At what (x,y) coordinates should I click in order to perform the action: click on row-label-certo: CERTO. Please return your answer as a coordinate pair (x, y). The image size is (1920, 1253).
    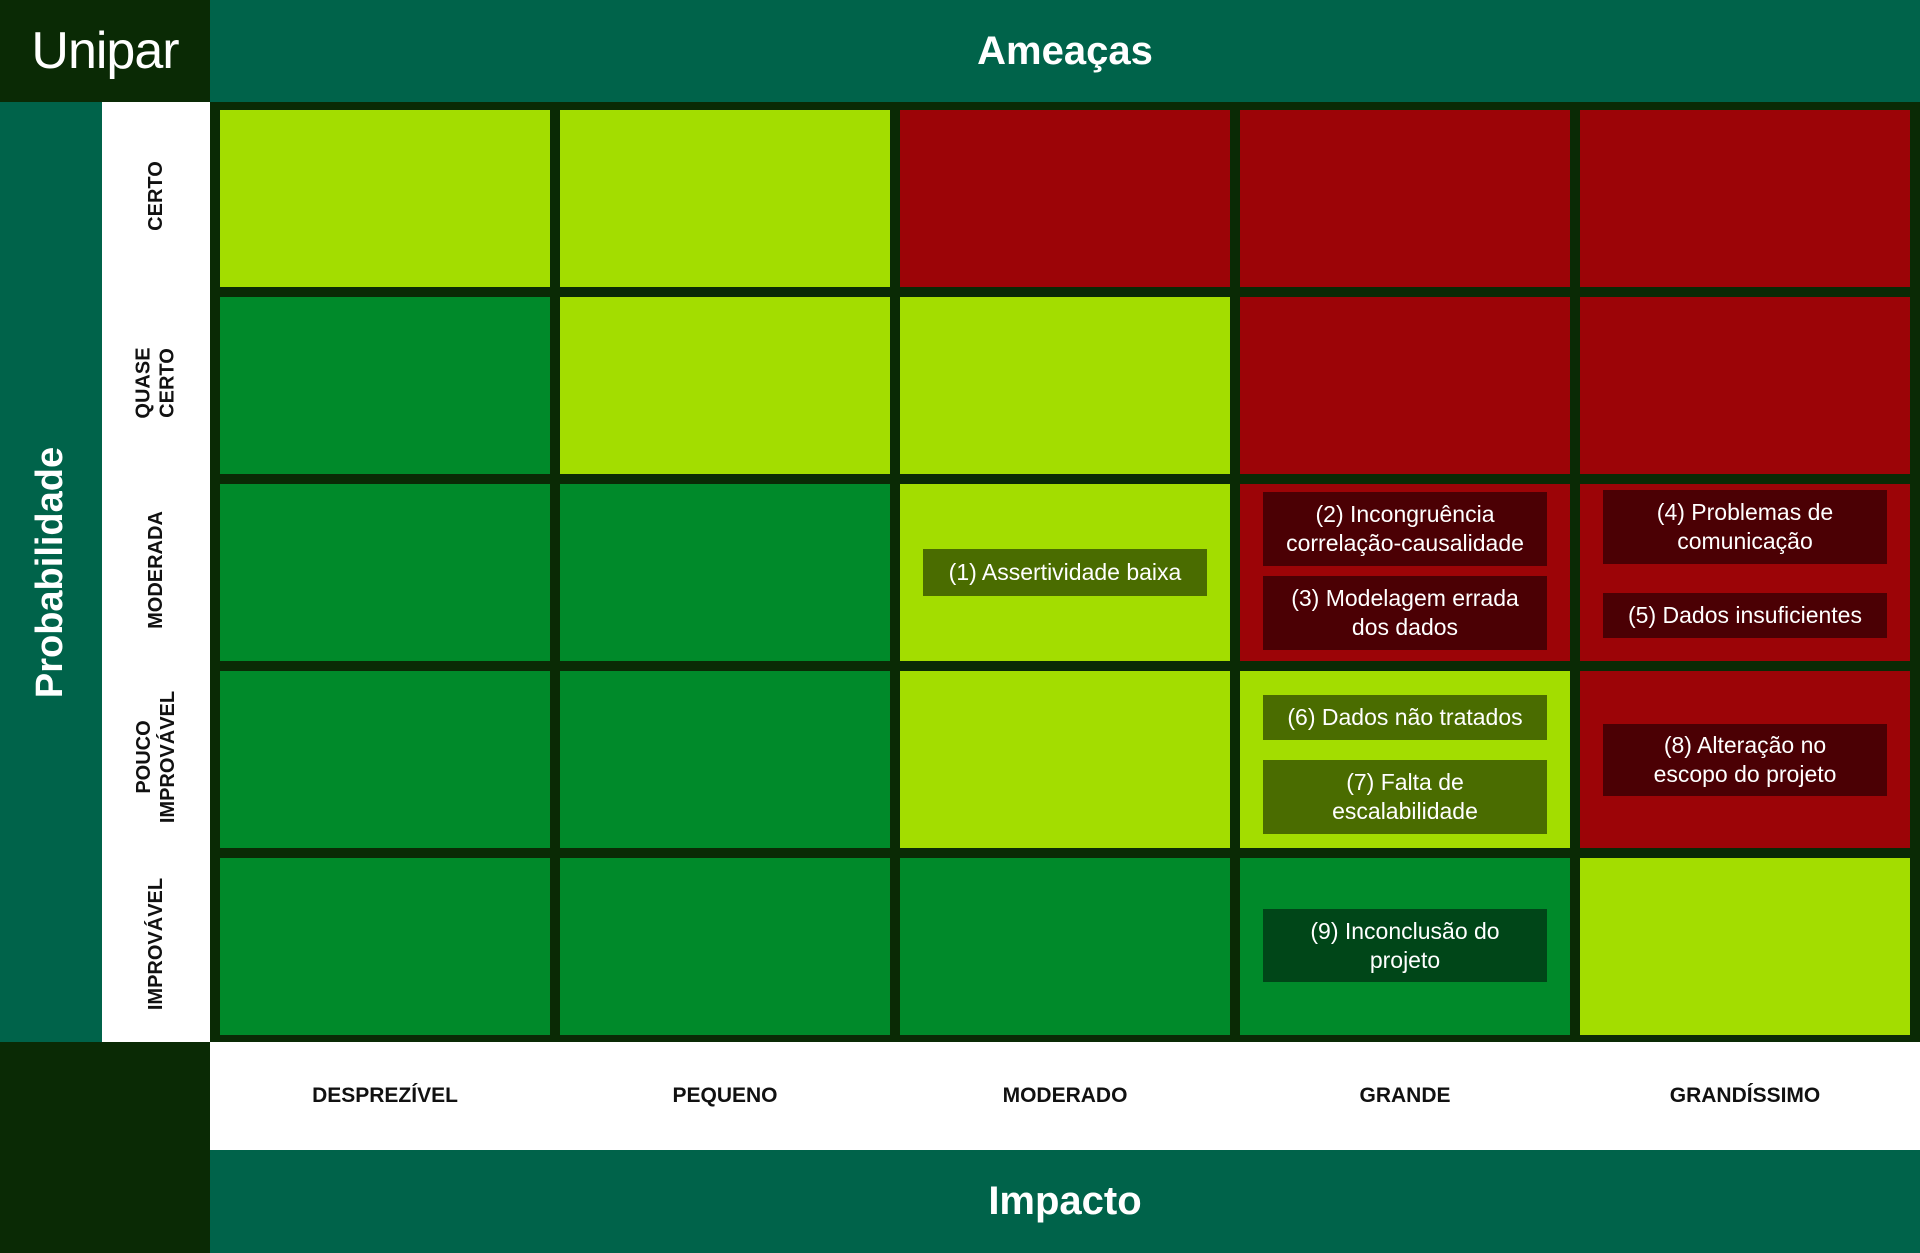
    Looking at the image, I should click on (156, 195).